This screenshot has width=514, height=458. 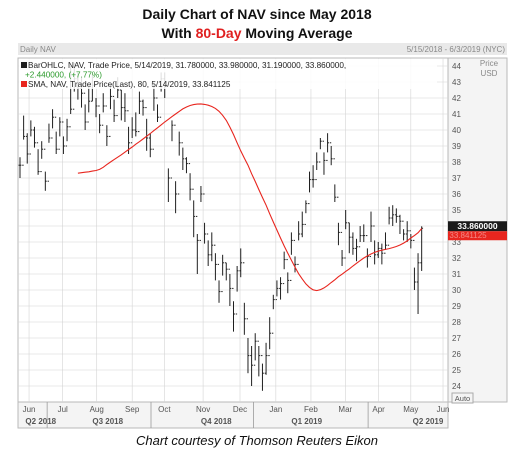 I want to click on last-price-tag, so click(x=477, y=226).